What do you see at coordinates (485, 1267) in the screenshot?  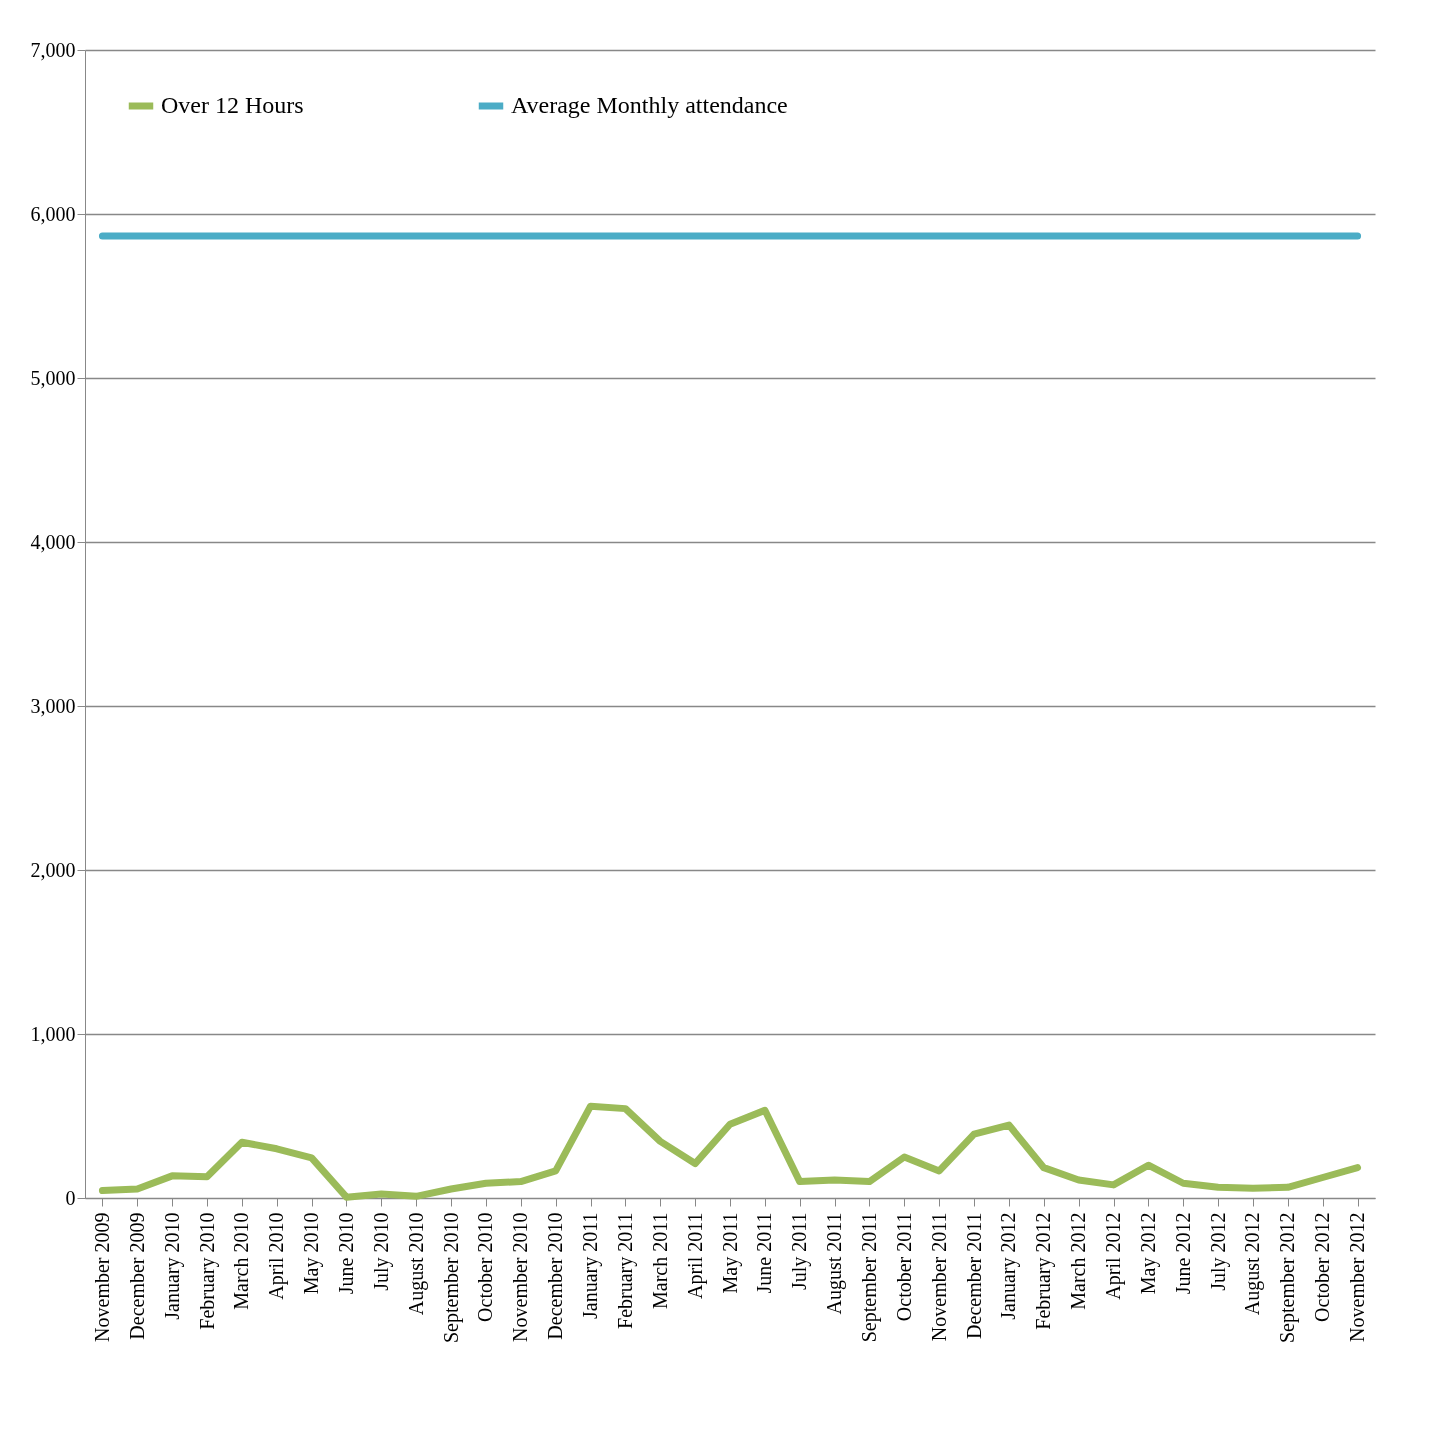 I see `x-tick-label: October 2010` at bounding box center [485, 1267].